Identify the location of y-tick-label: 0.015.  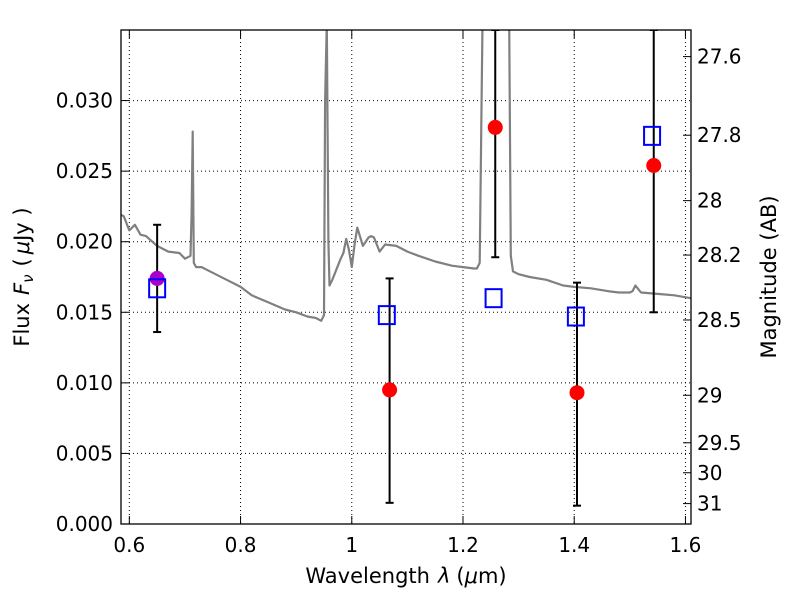
(84, 312).